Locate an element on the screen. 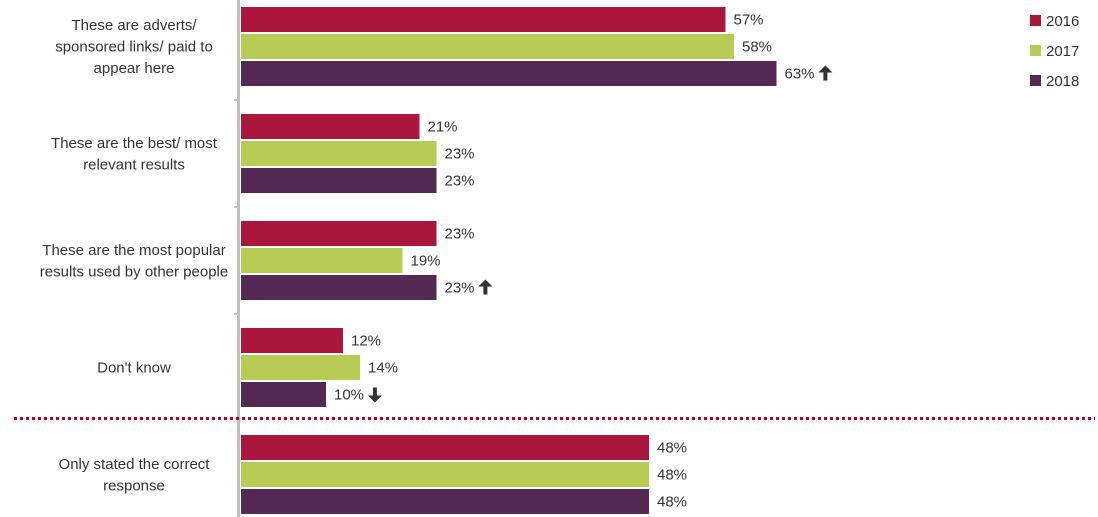 This screenshot has width=1098, height=517. bar-2017-cat1 is located at coordinates (339, 153).